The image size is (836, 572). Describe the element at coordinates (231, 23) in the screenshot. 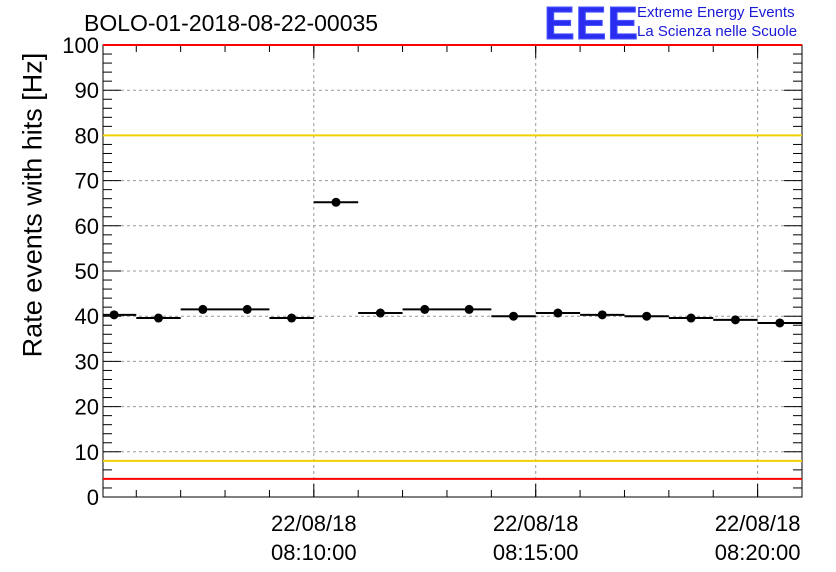

I see `chart-title: BOLO-01-2018-08-22-00035` at that location.